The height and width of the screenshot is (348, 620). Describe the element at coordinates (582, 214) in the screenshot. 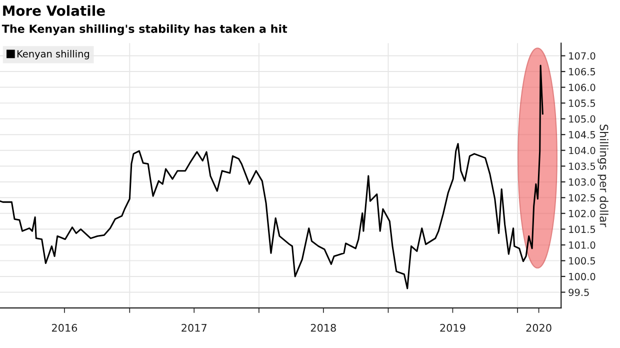

I see `y-tick-label: 102.0` at that location.